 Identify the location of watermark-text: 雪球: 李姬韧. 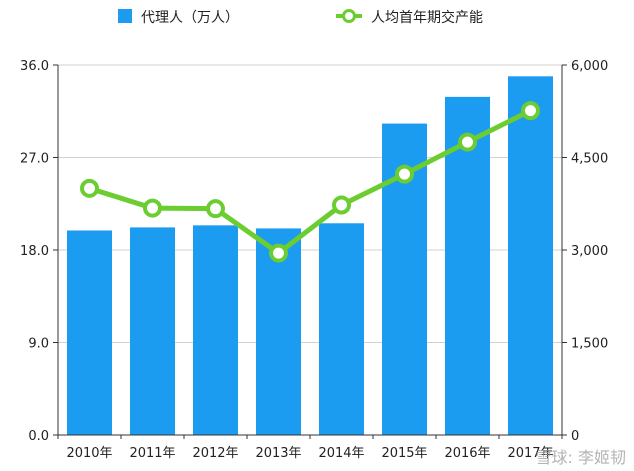
(581, 457).